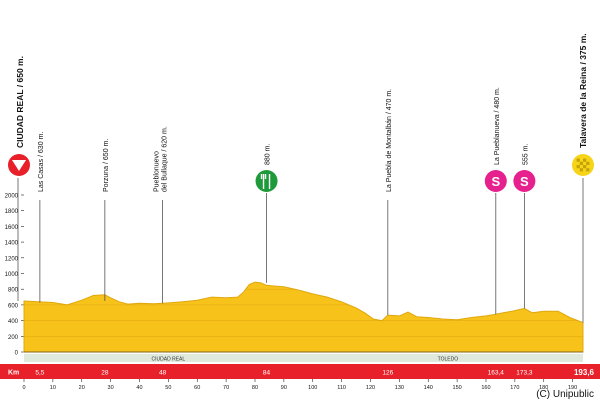  I want to click on y-tick-label: 800, so click(13, 291).